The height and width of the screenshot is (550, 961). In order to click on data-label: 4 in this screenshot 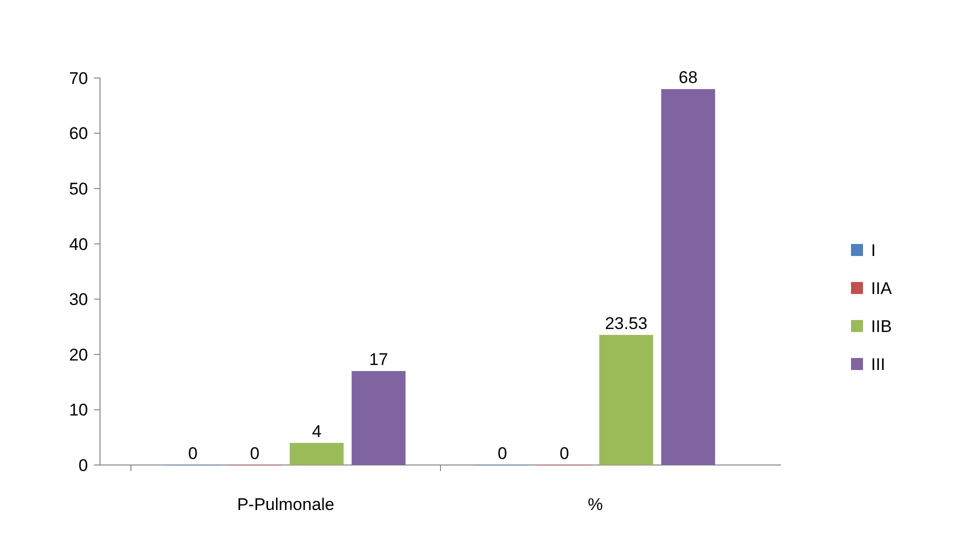, I will do `click(317, 431)`.